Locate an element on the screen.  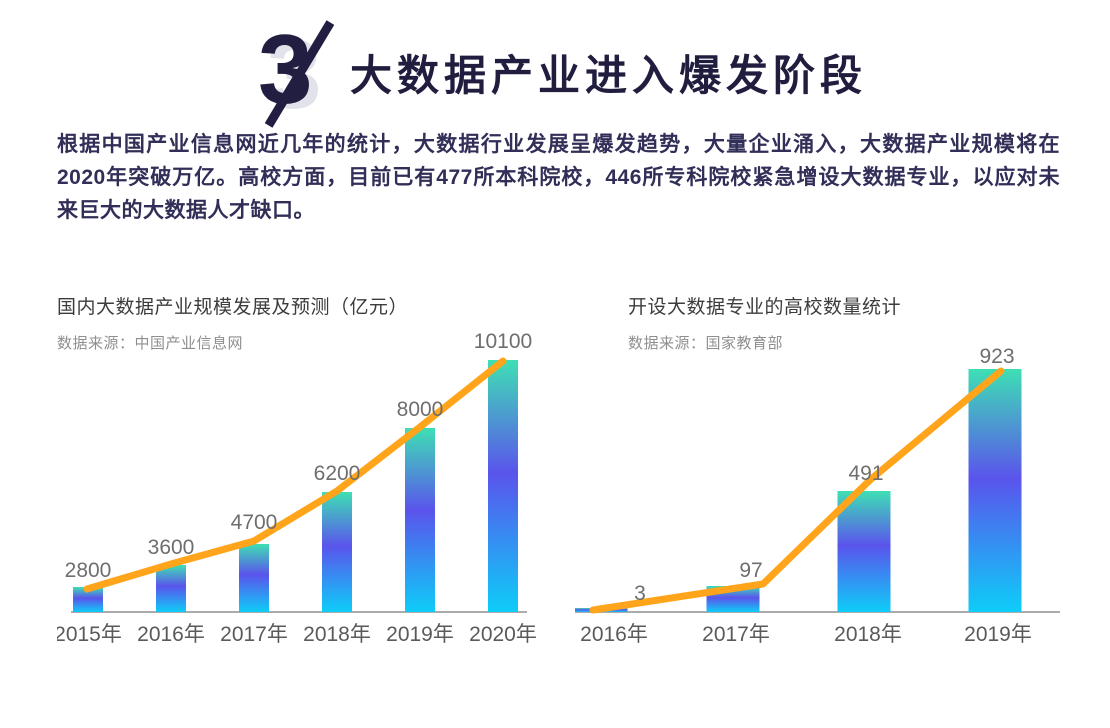
bar-2017年 is located at coordinates (254, 578).